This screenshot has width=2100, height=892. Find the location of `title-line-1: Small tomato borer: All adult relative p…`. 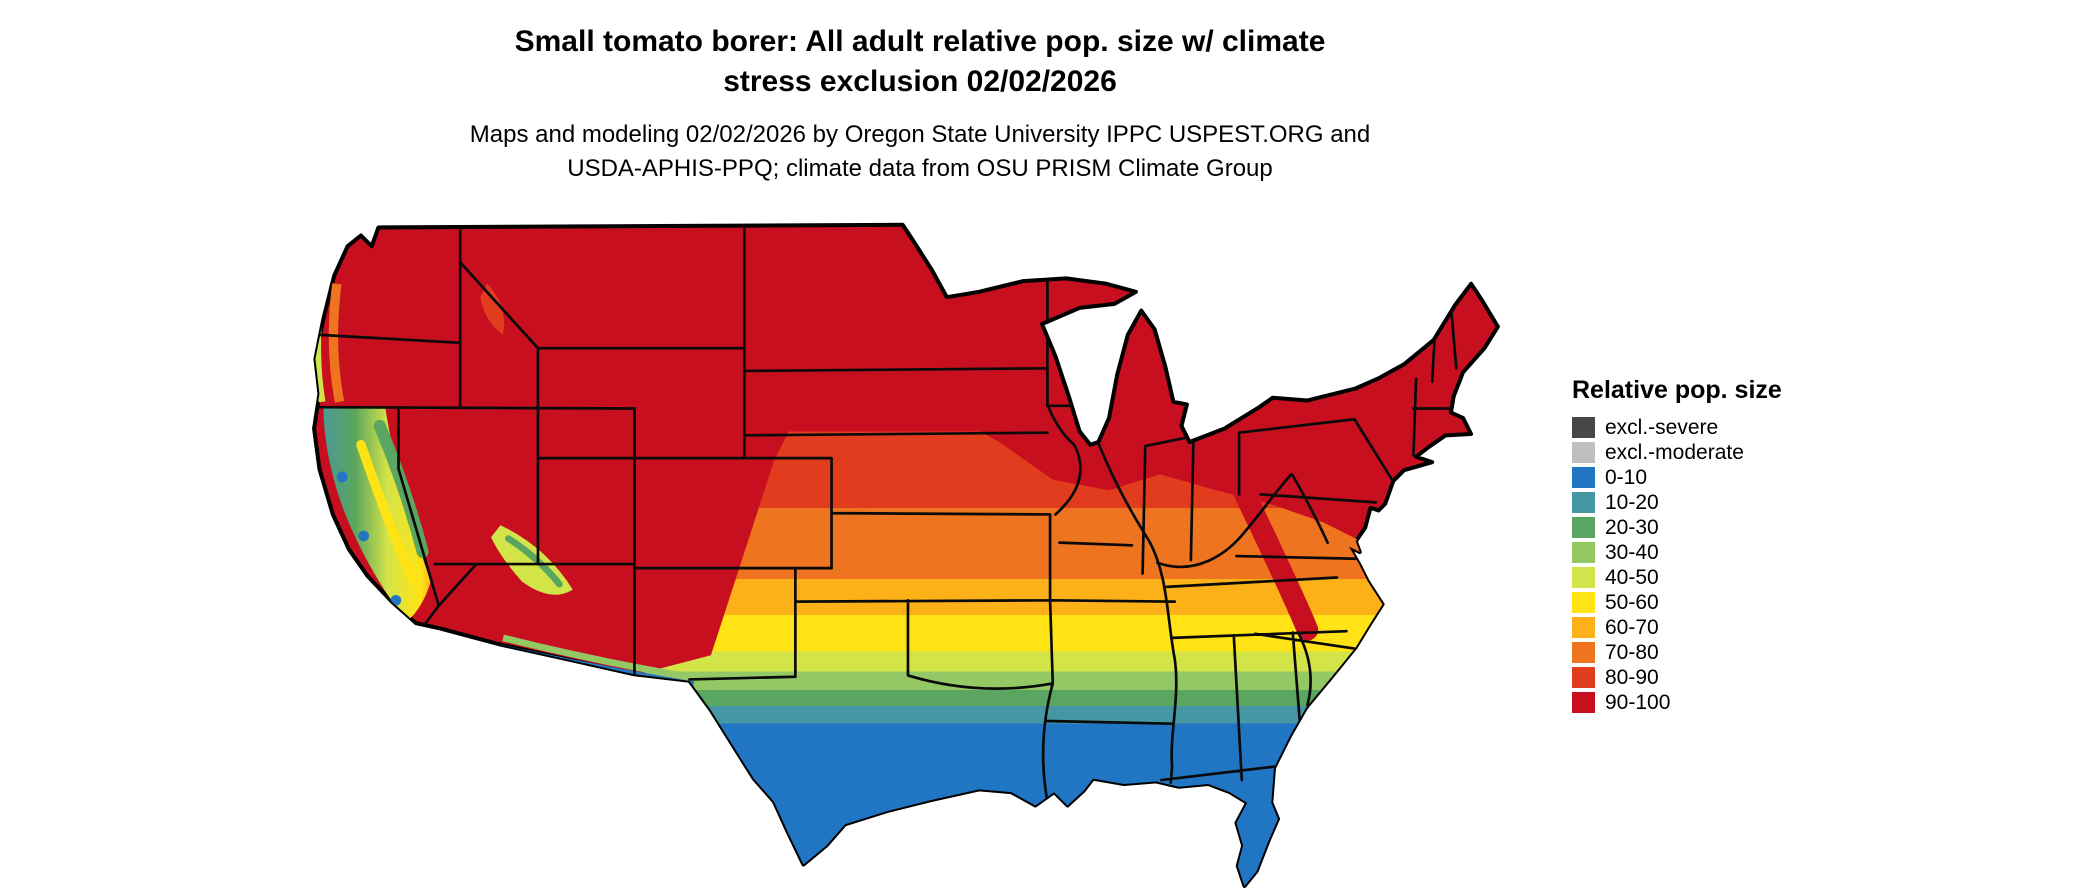

title-line-1: Small tomato borer: All adult relative p… is located at coordinates (920, 41).